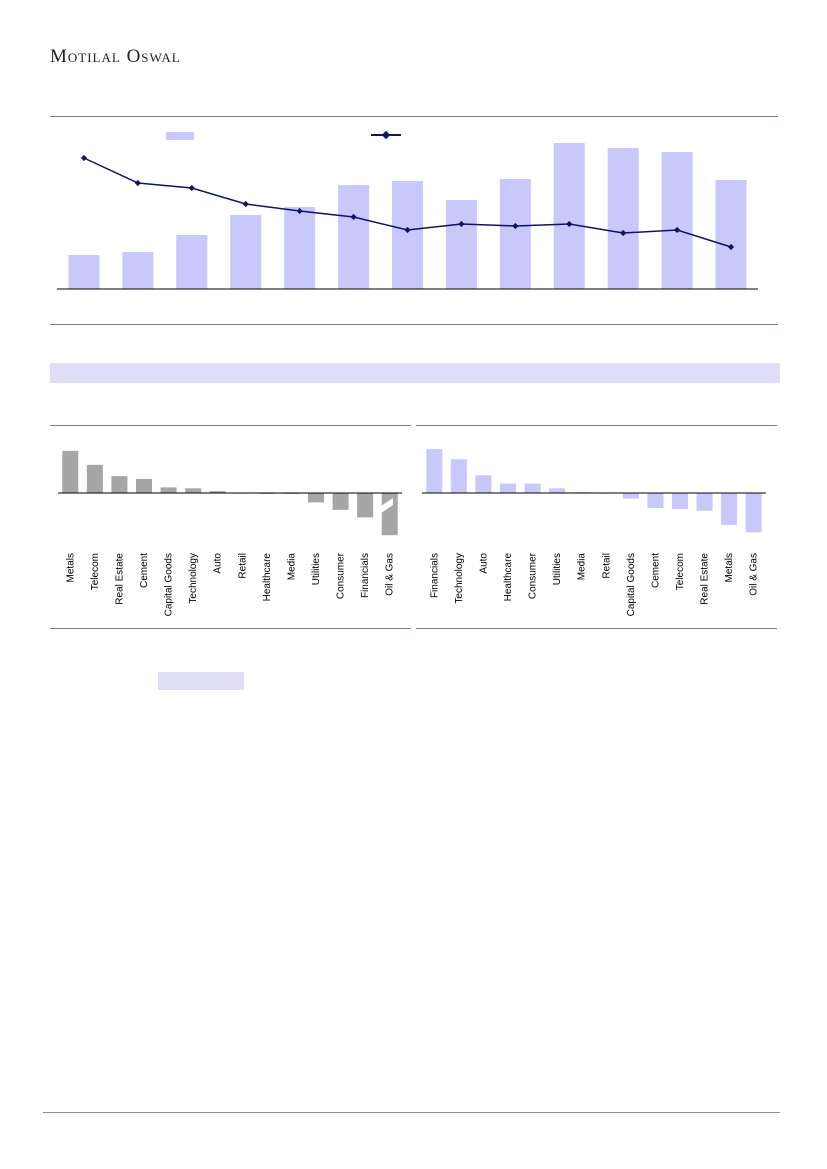 This screenshot has height=1169, width=827. I want to click on right-category-label: Auto, so click(483, 563).